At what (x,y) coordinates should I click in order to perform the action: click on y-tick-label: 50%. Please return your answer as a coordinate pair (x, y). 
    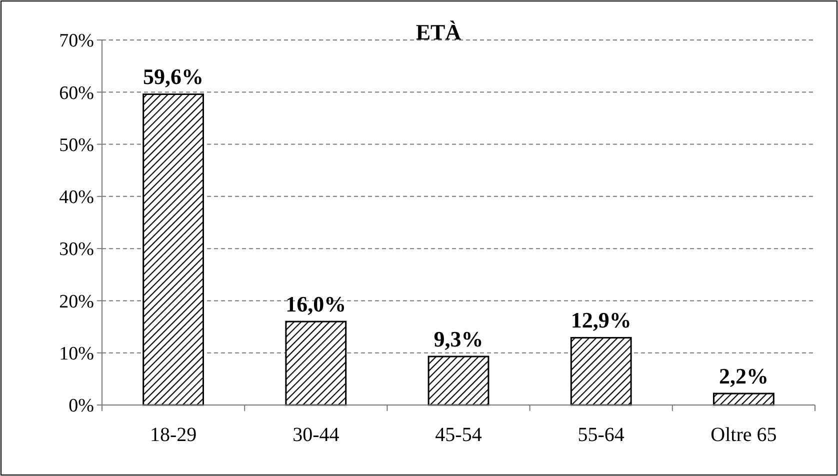
    Looking at the image, I should click on (76, 145).